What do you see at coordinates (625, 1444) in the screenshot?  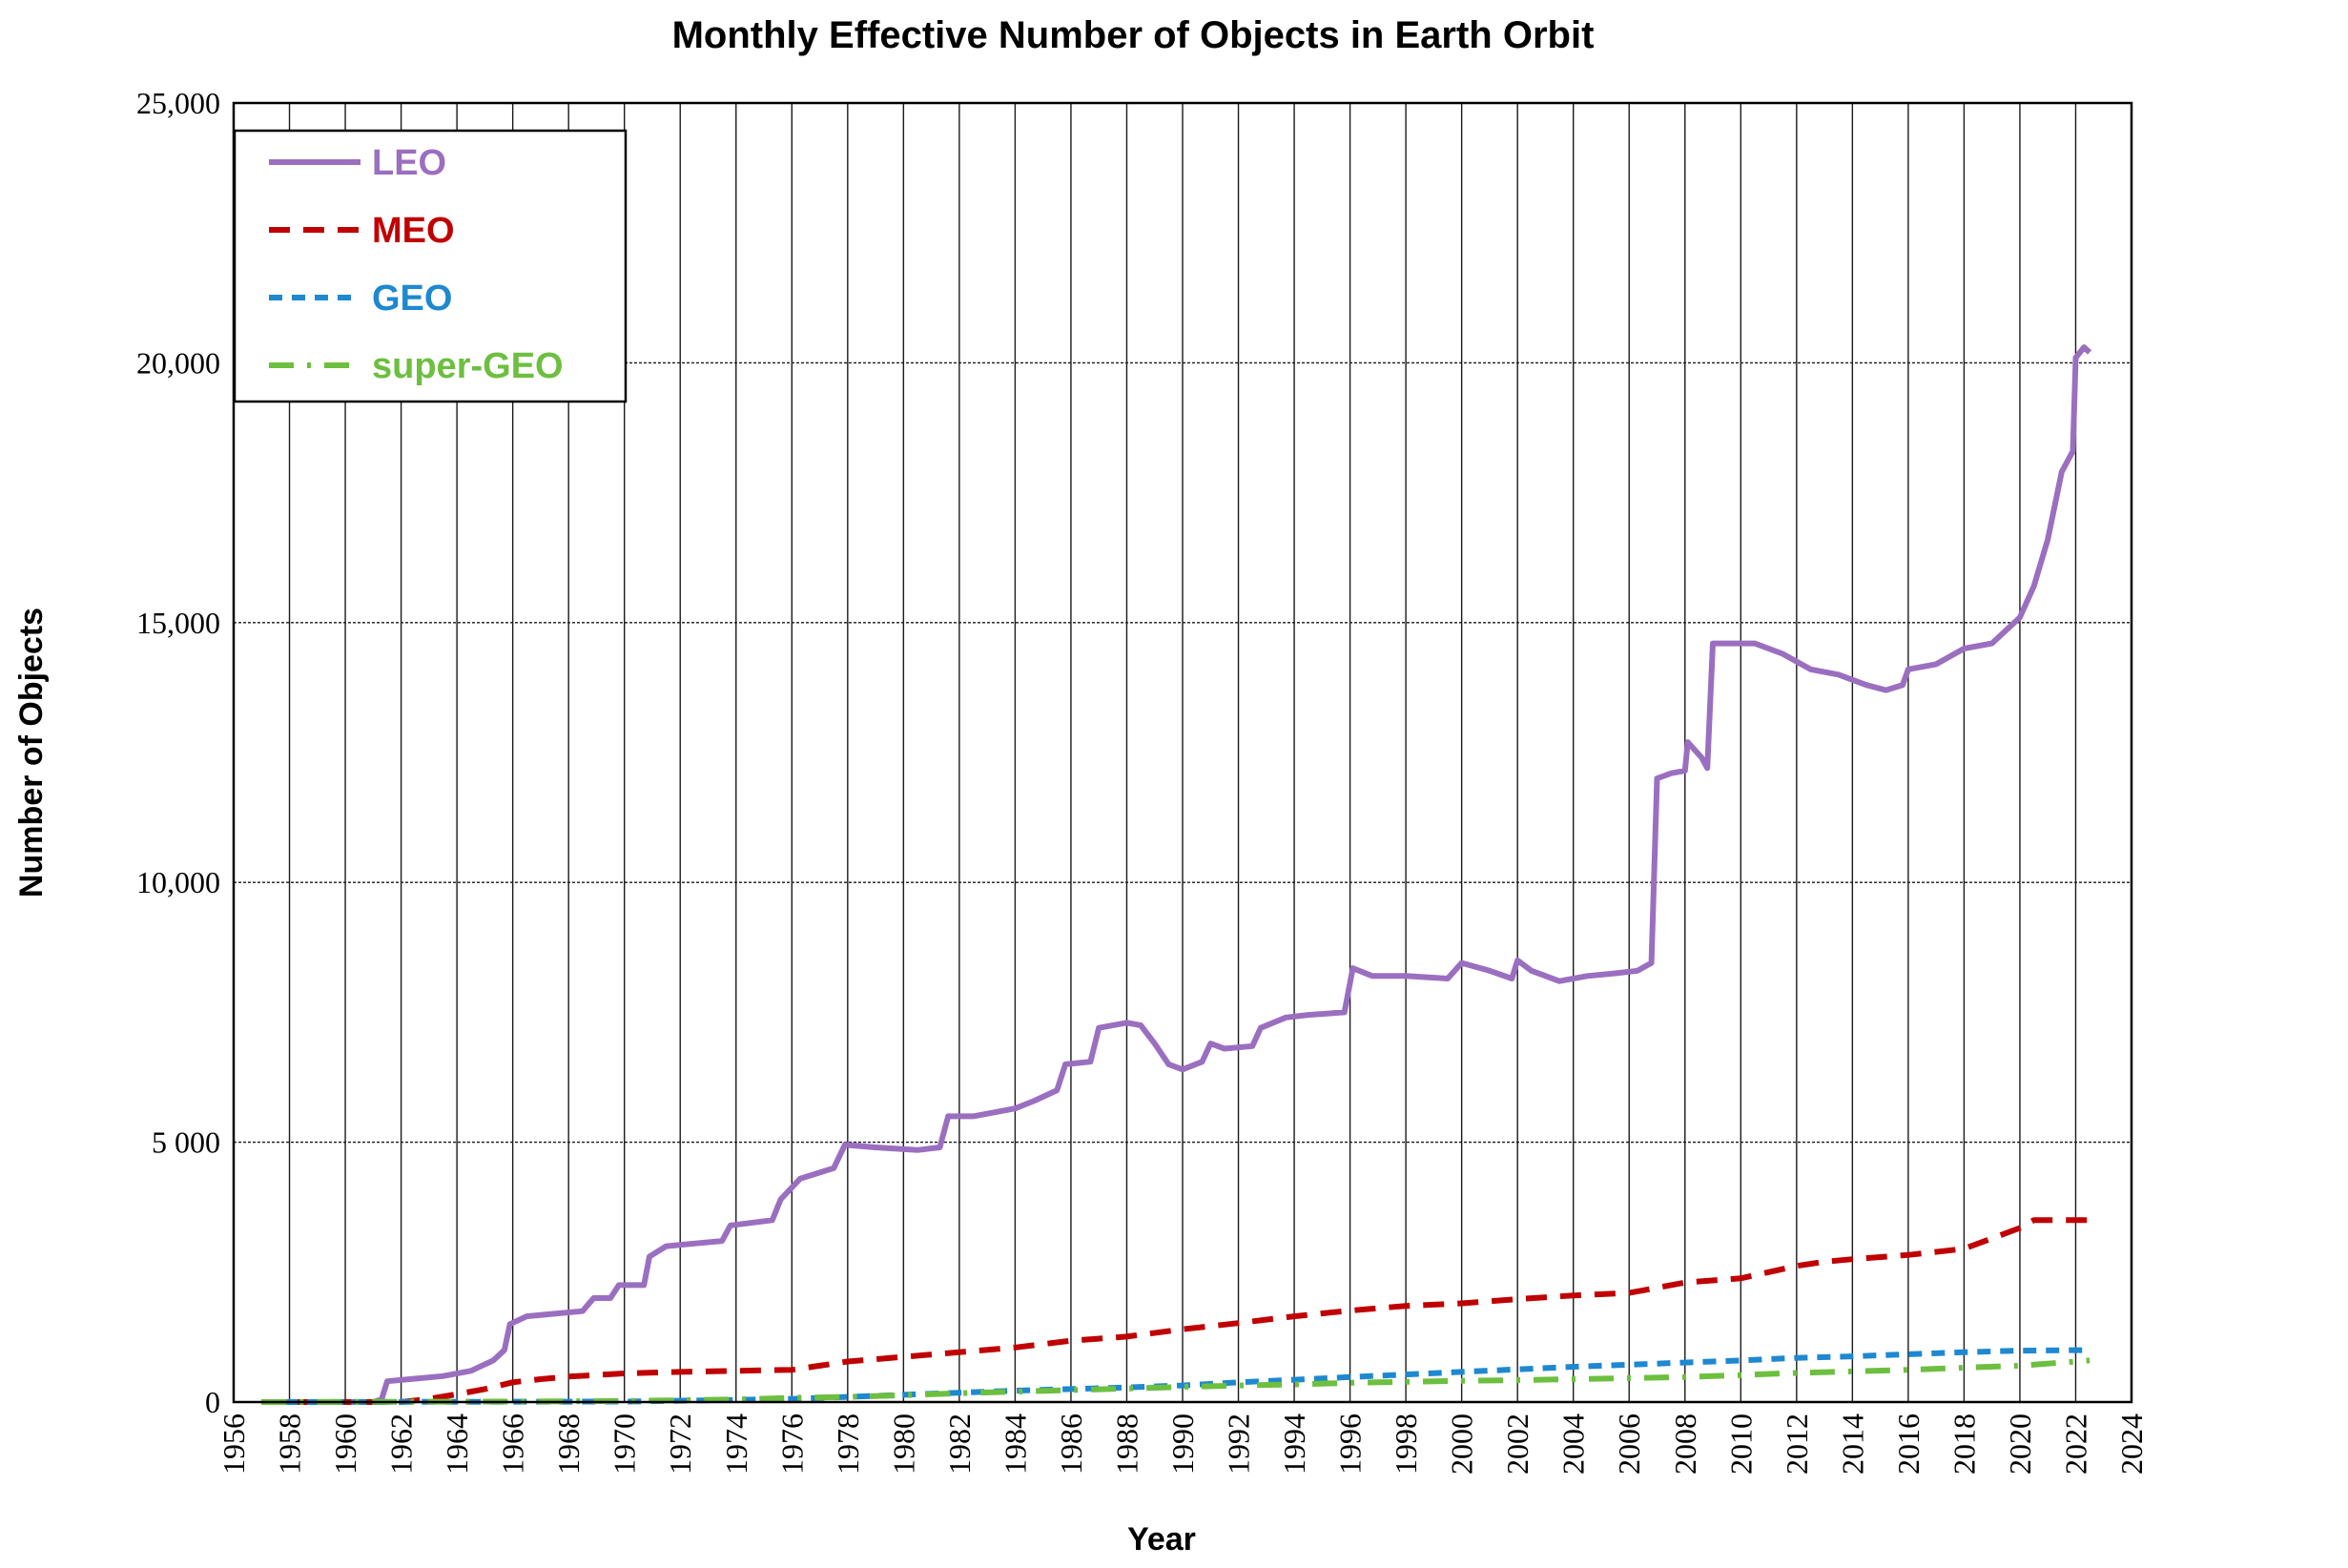 I see `x-tick-label: 1970` at bounding box center [625, 1444].